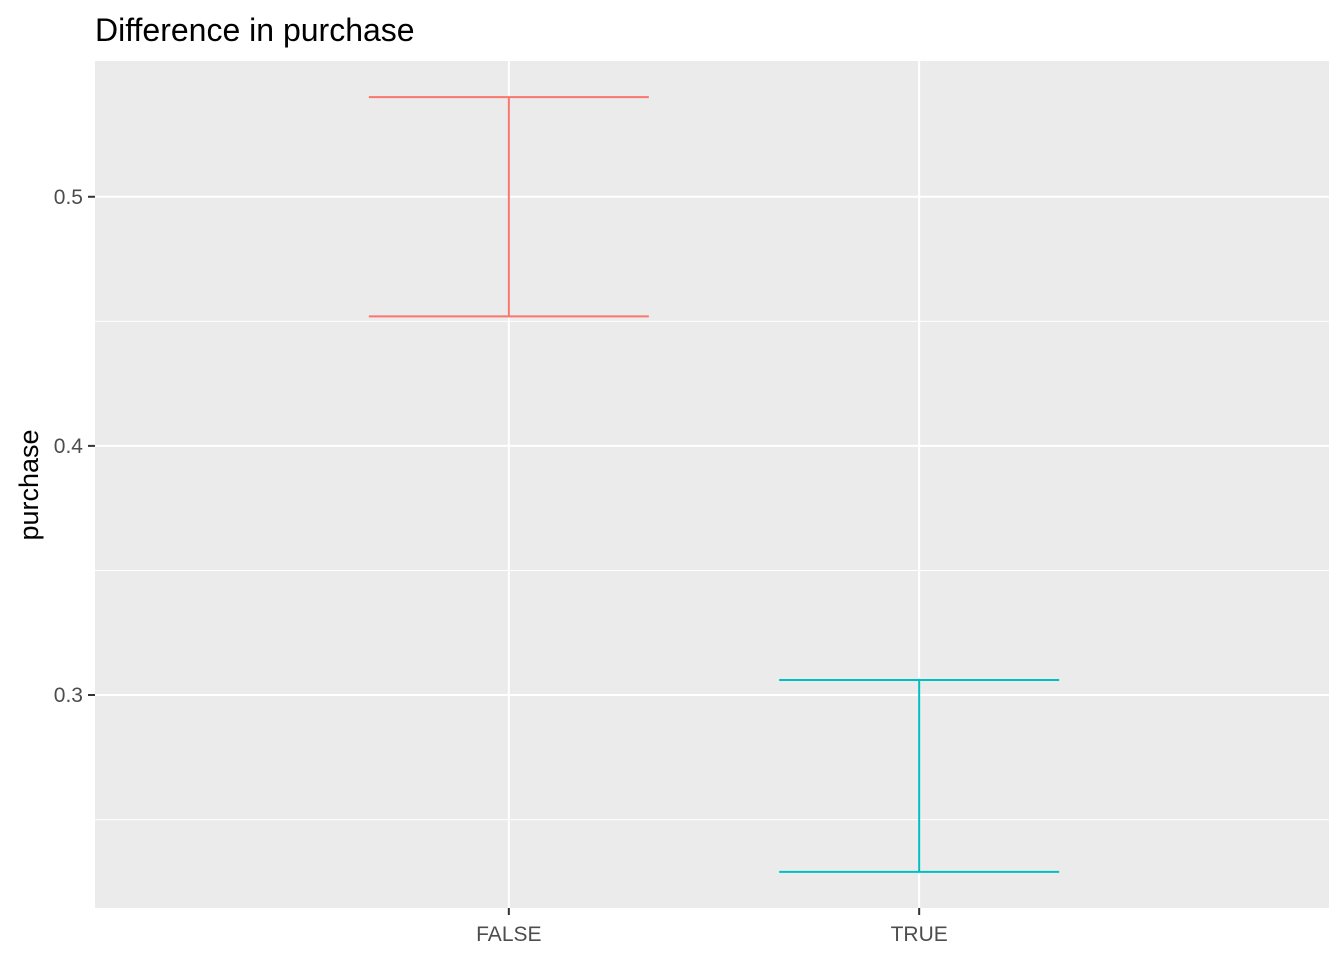 The width and height of the screenshot is (1344, 960). What do you see at coordinates (69, 446) in the screenshot?
I see `y-tick-label: 0.4` at bounding box center [69, 446].